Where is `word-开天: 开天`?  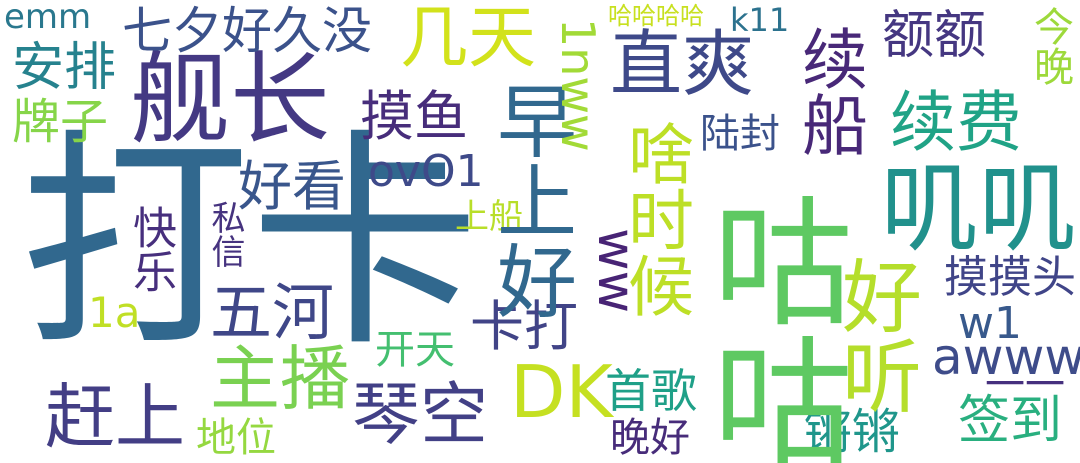
word-开天: 开天 is located at coordinates (415, 350).